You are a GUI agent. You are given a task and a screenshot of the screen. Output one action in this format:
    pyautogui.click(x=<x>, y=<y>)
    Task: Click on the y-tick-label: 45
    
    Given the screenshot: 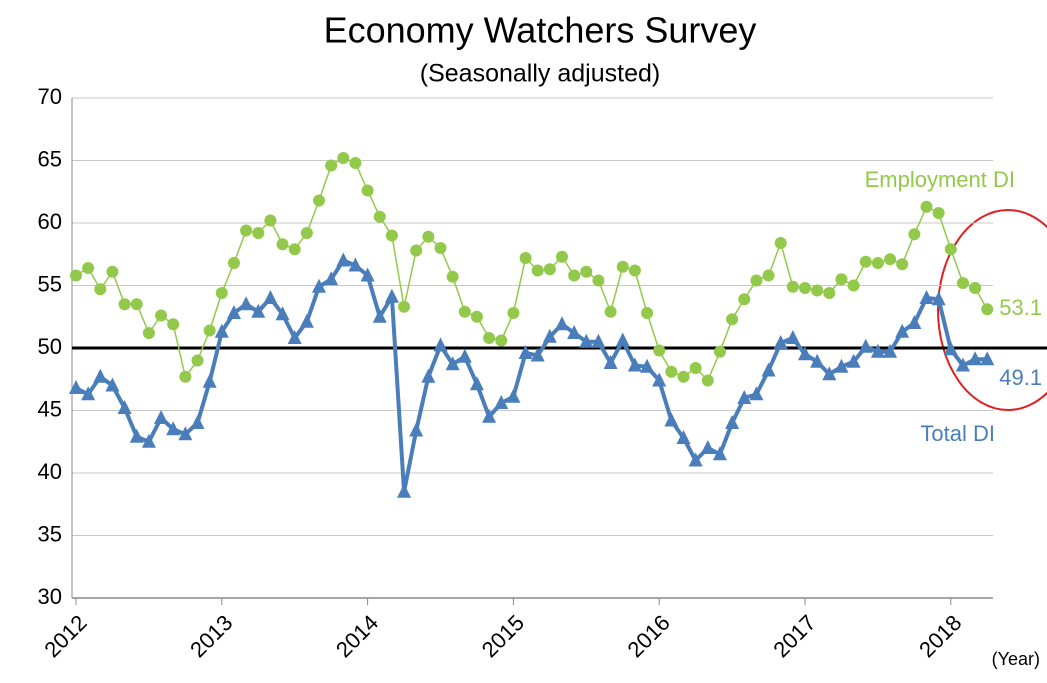 What is the action you would take?
    pyautogui.click(x=50, y=408)
    